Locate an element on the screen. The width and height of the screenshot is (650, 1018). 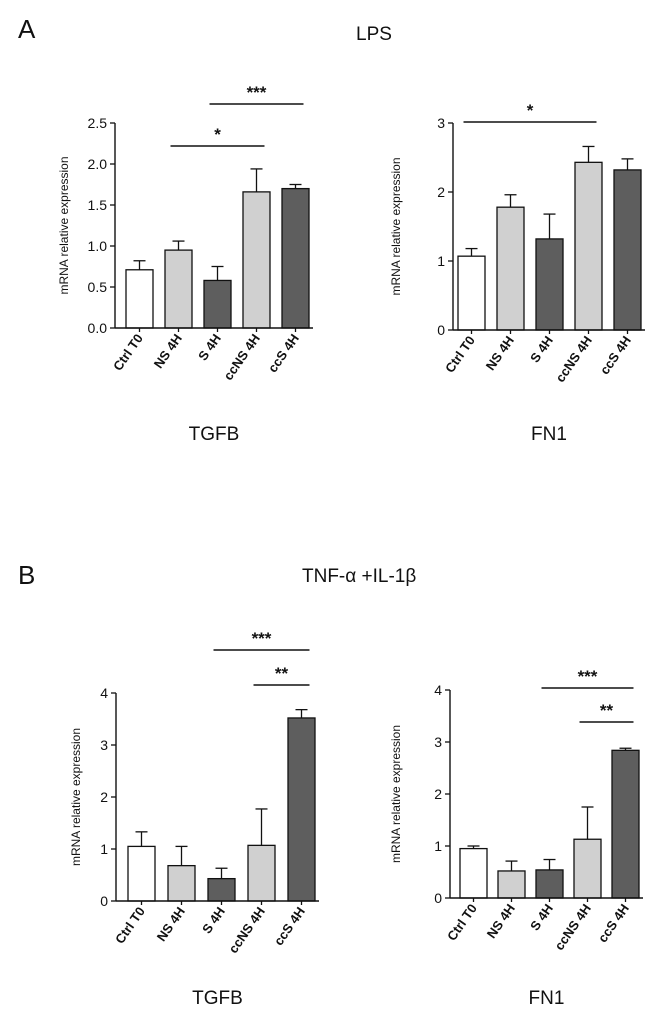
y-tick-label: 2.5 is located at coordinates (98, 123).